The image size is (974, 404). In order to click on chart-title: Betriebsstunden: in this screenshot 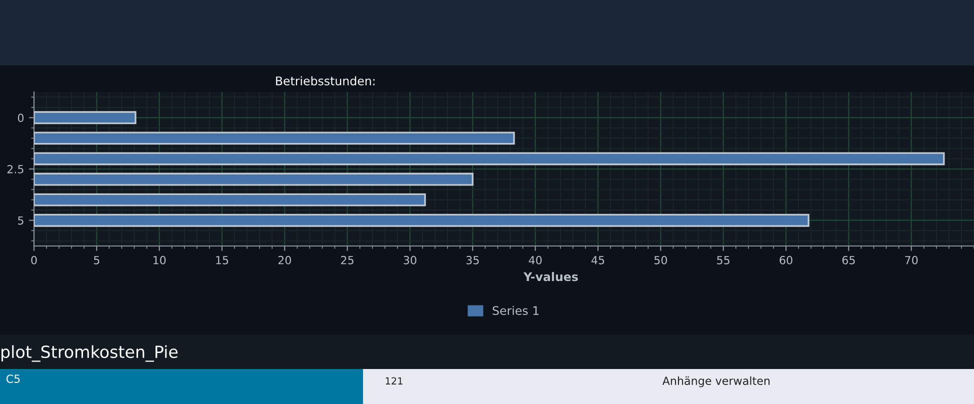, I will do `click(325, 81)`.